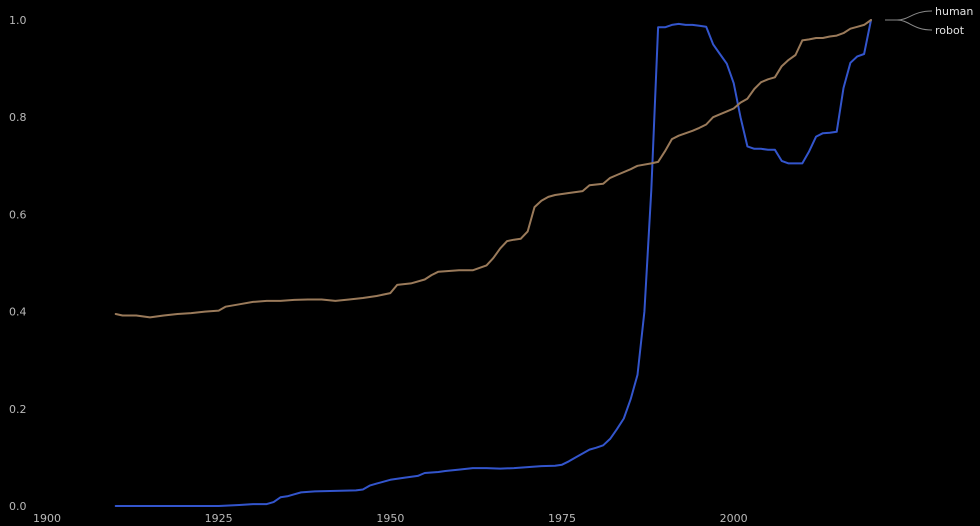 The width and height of the screenshot is (980, 526). Describe the element at coordinates (18, 506) in the screenshot. I see `y-tick-label: 0.0` at that location.